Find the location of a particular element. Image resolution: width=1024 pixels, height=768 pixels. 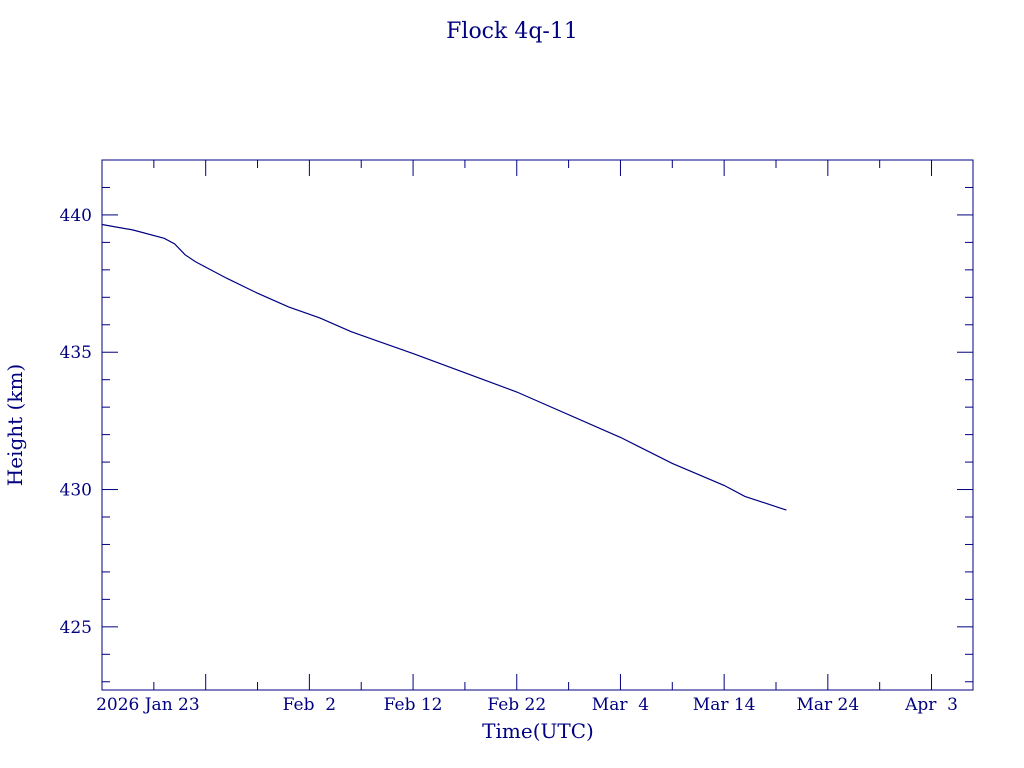

x-tick-label: Mar 24 is located at coordinates (827, 705).